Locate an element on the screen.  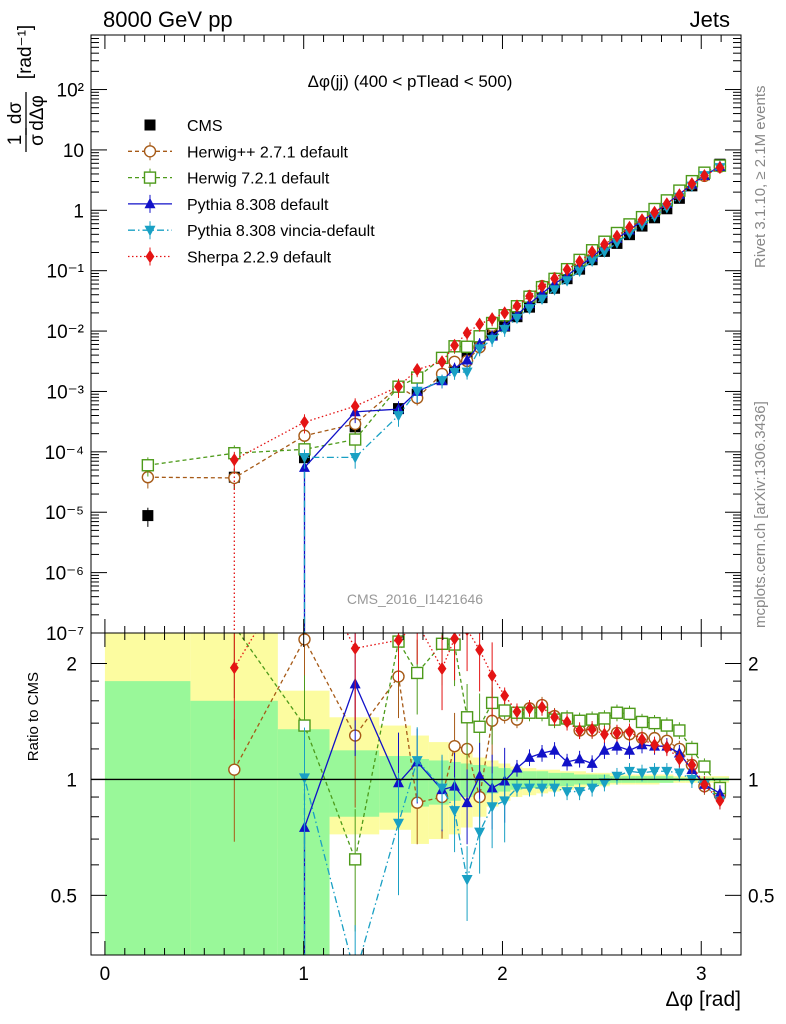
ylabel-denominator-1: σ is located at coordinates (37, 140).